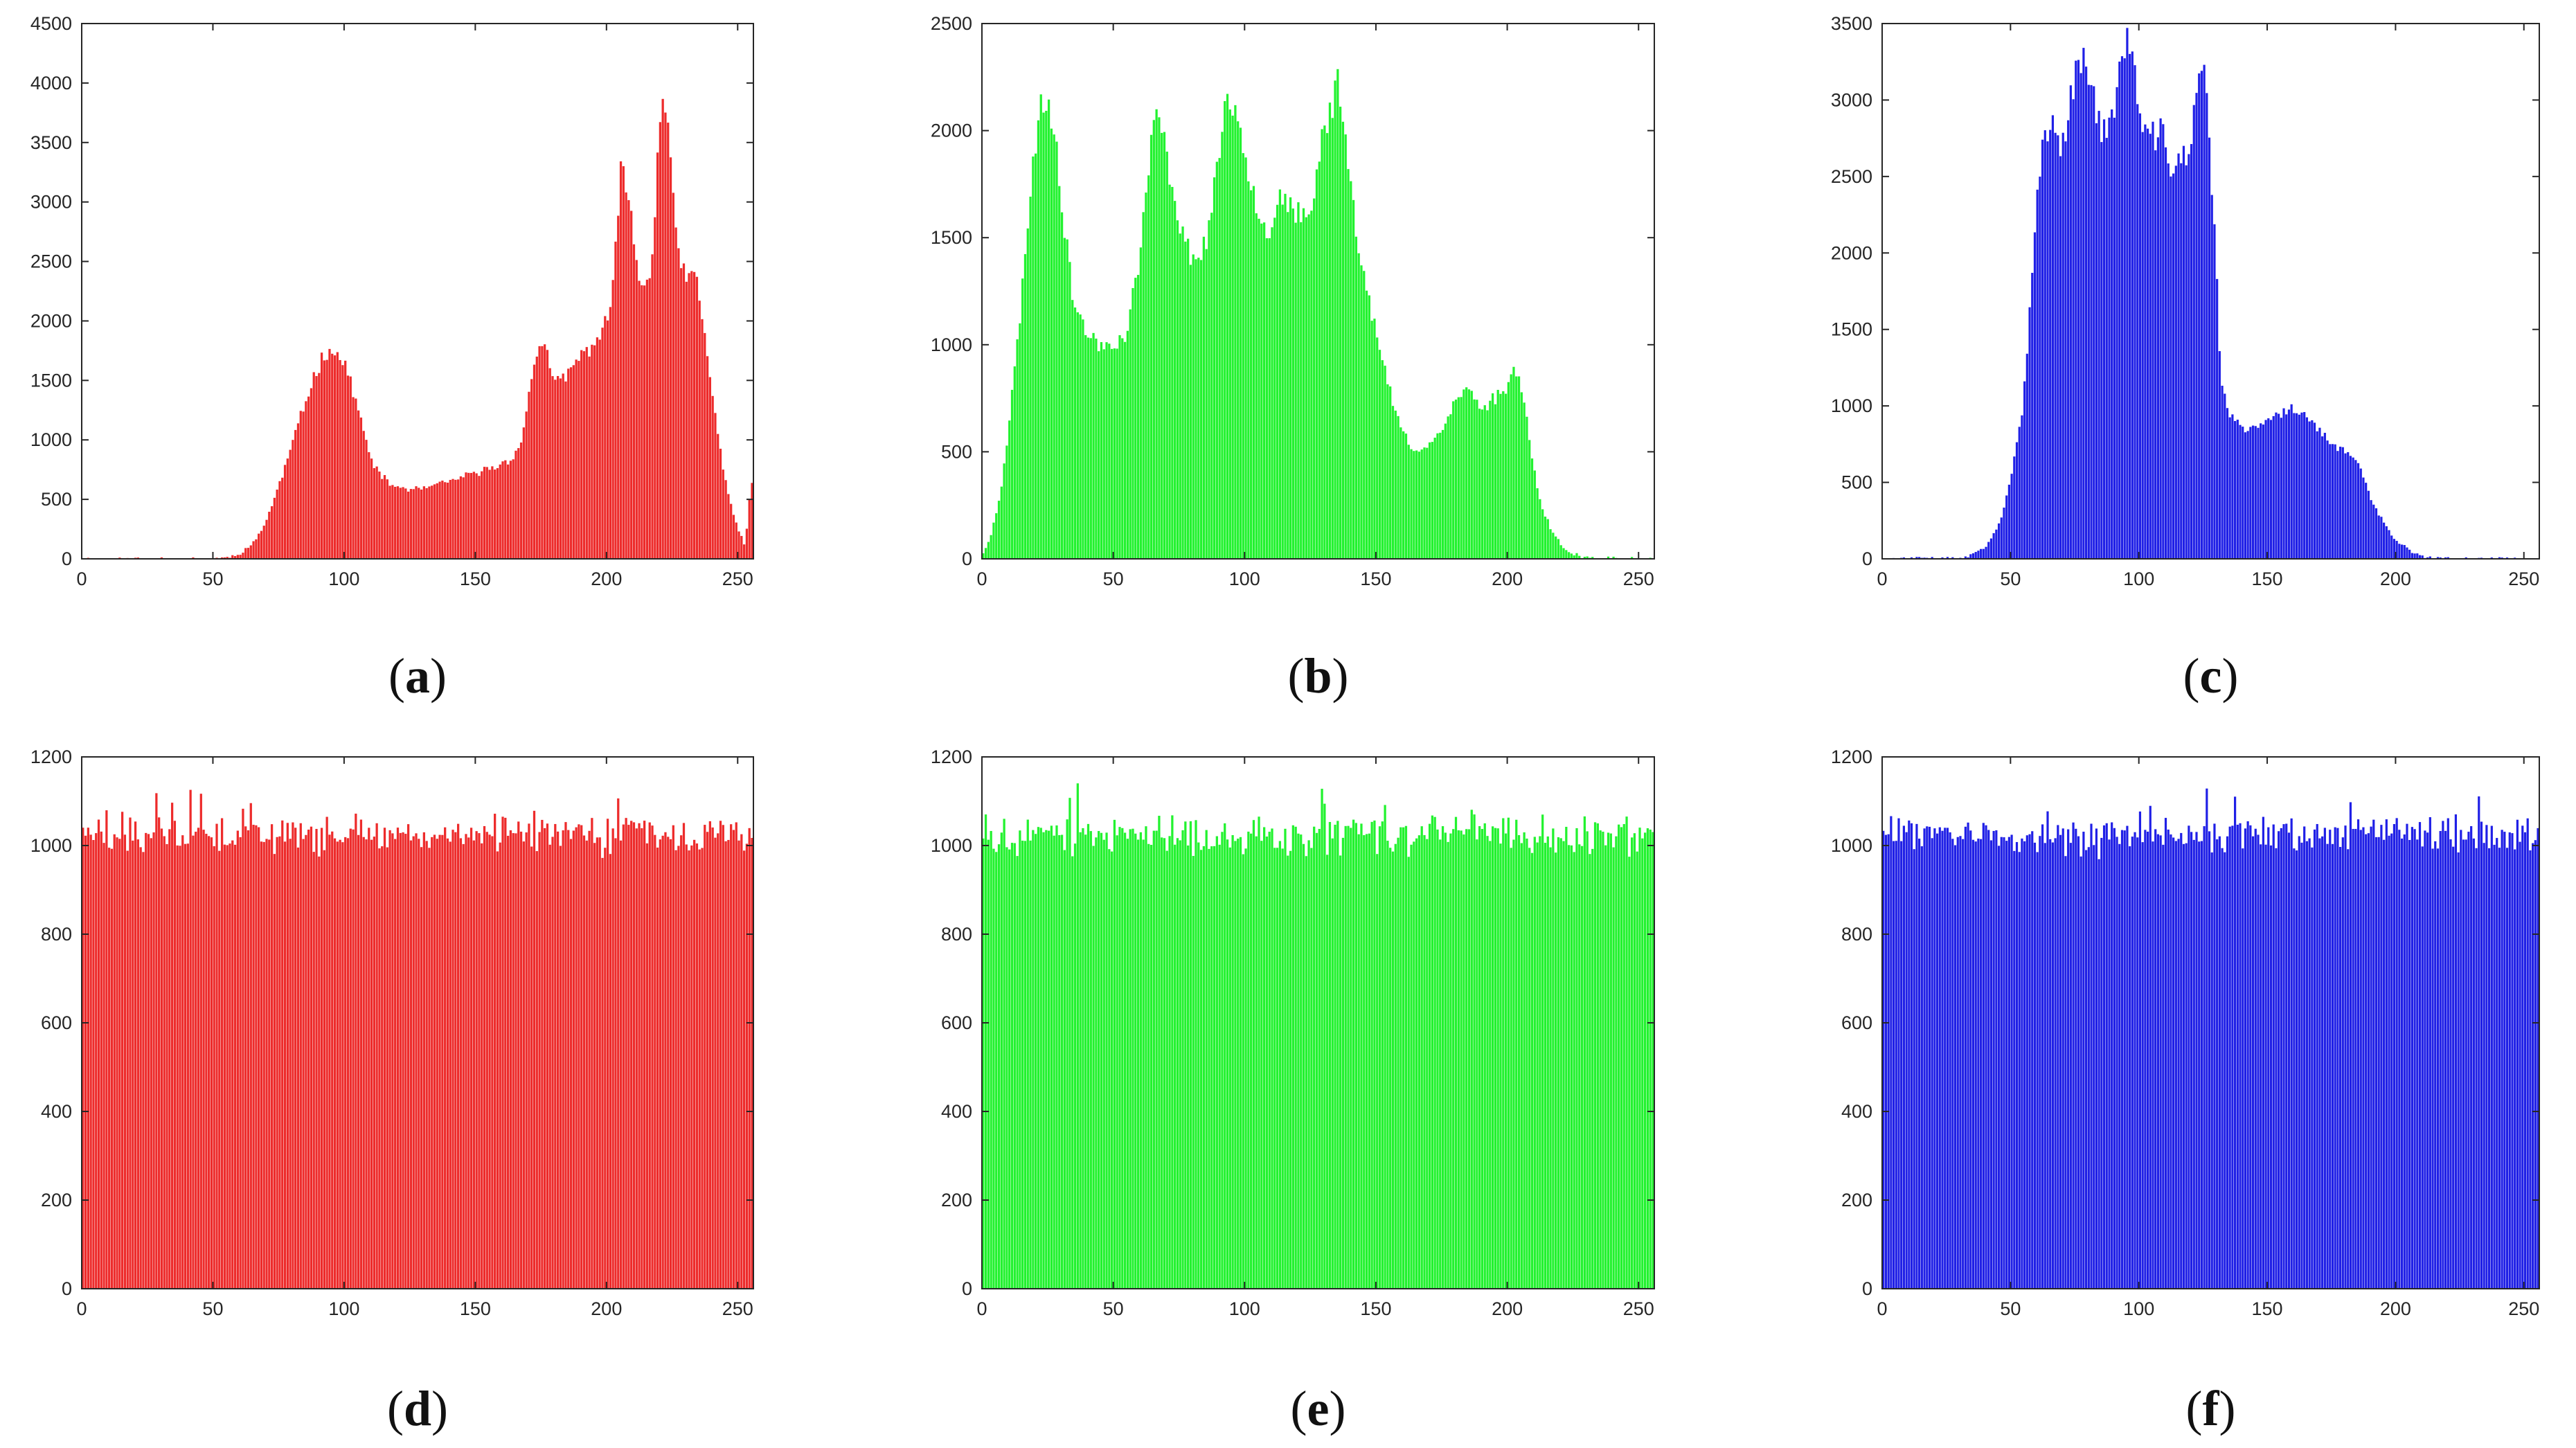  Describe the element at coordinates (439, 1408) in the screenshot. I see `caption-close-paren: )` at that location.